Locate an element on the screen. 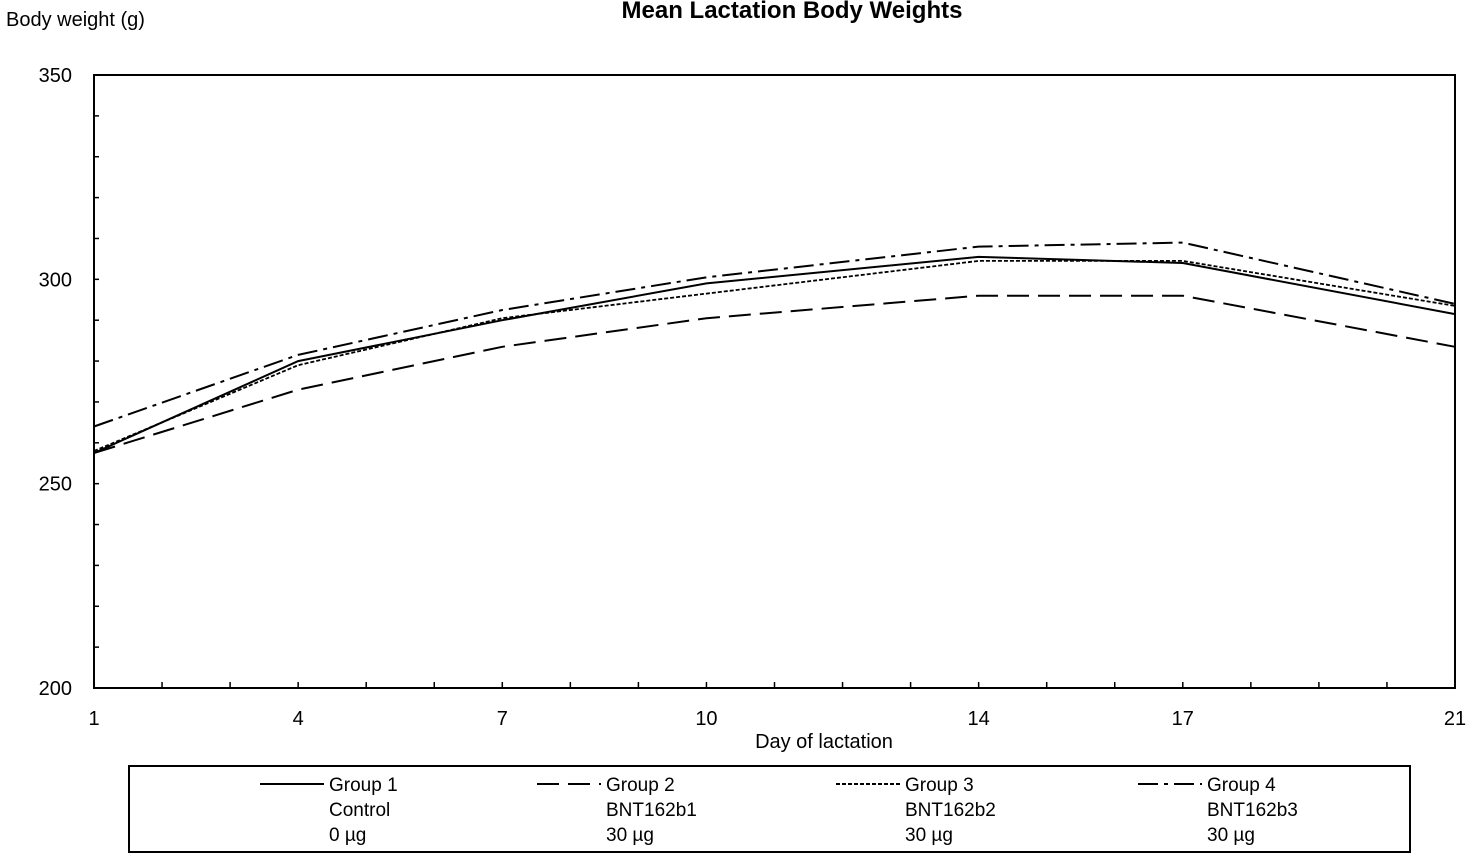 The width and height of the screenshot is (1474, 858). x-tick-label: 17 is located at coordinates (1183, 719).